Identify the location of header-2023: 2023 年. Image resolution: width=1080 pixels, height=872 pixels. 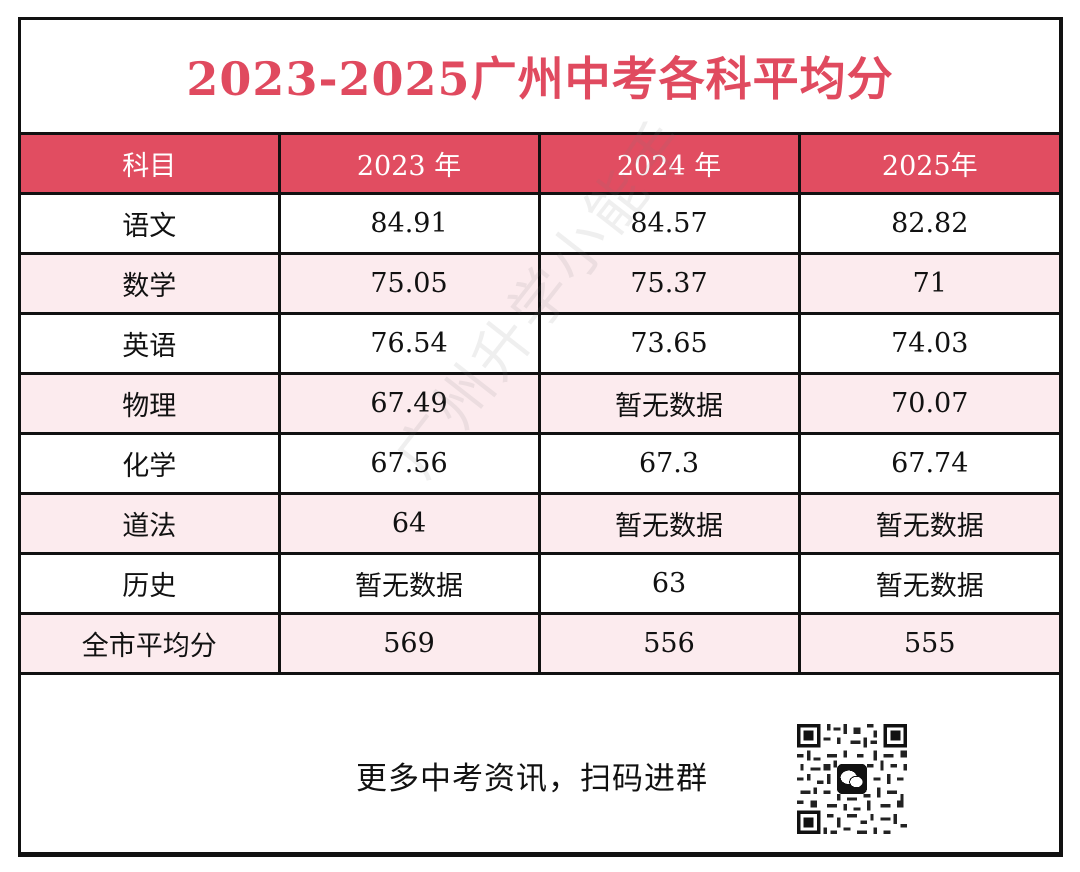
(409, 163).